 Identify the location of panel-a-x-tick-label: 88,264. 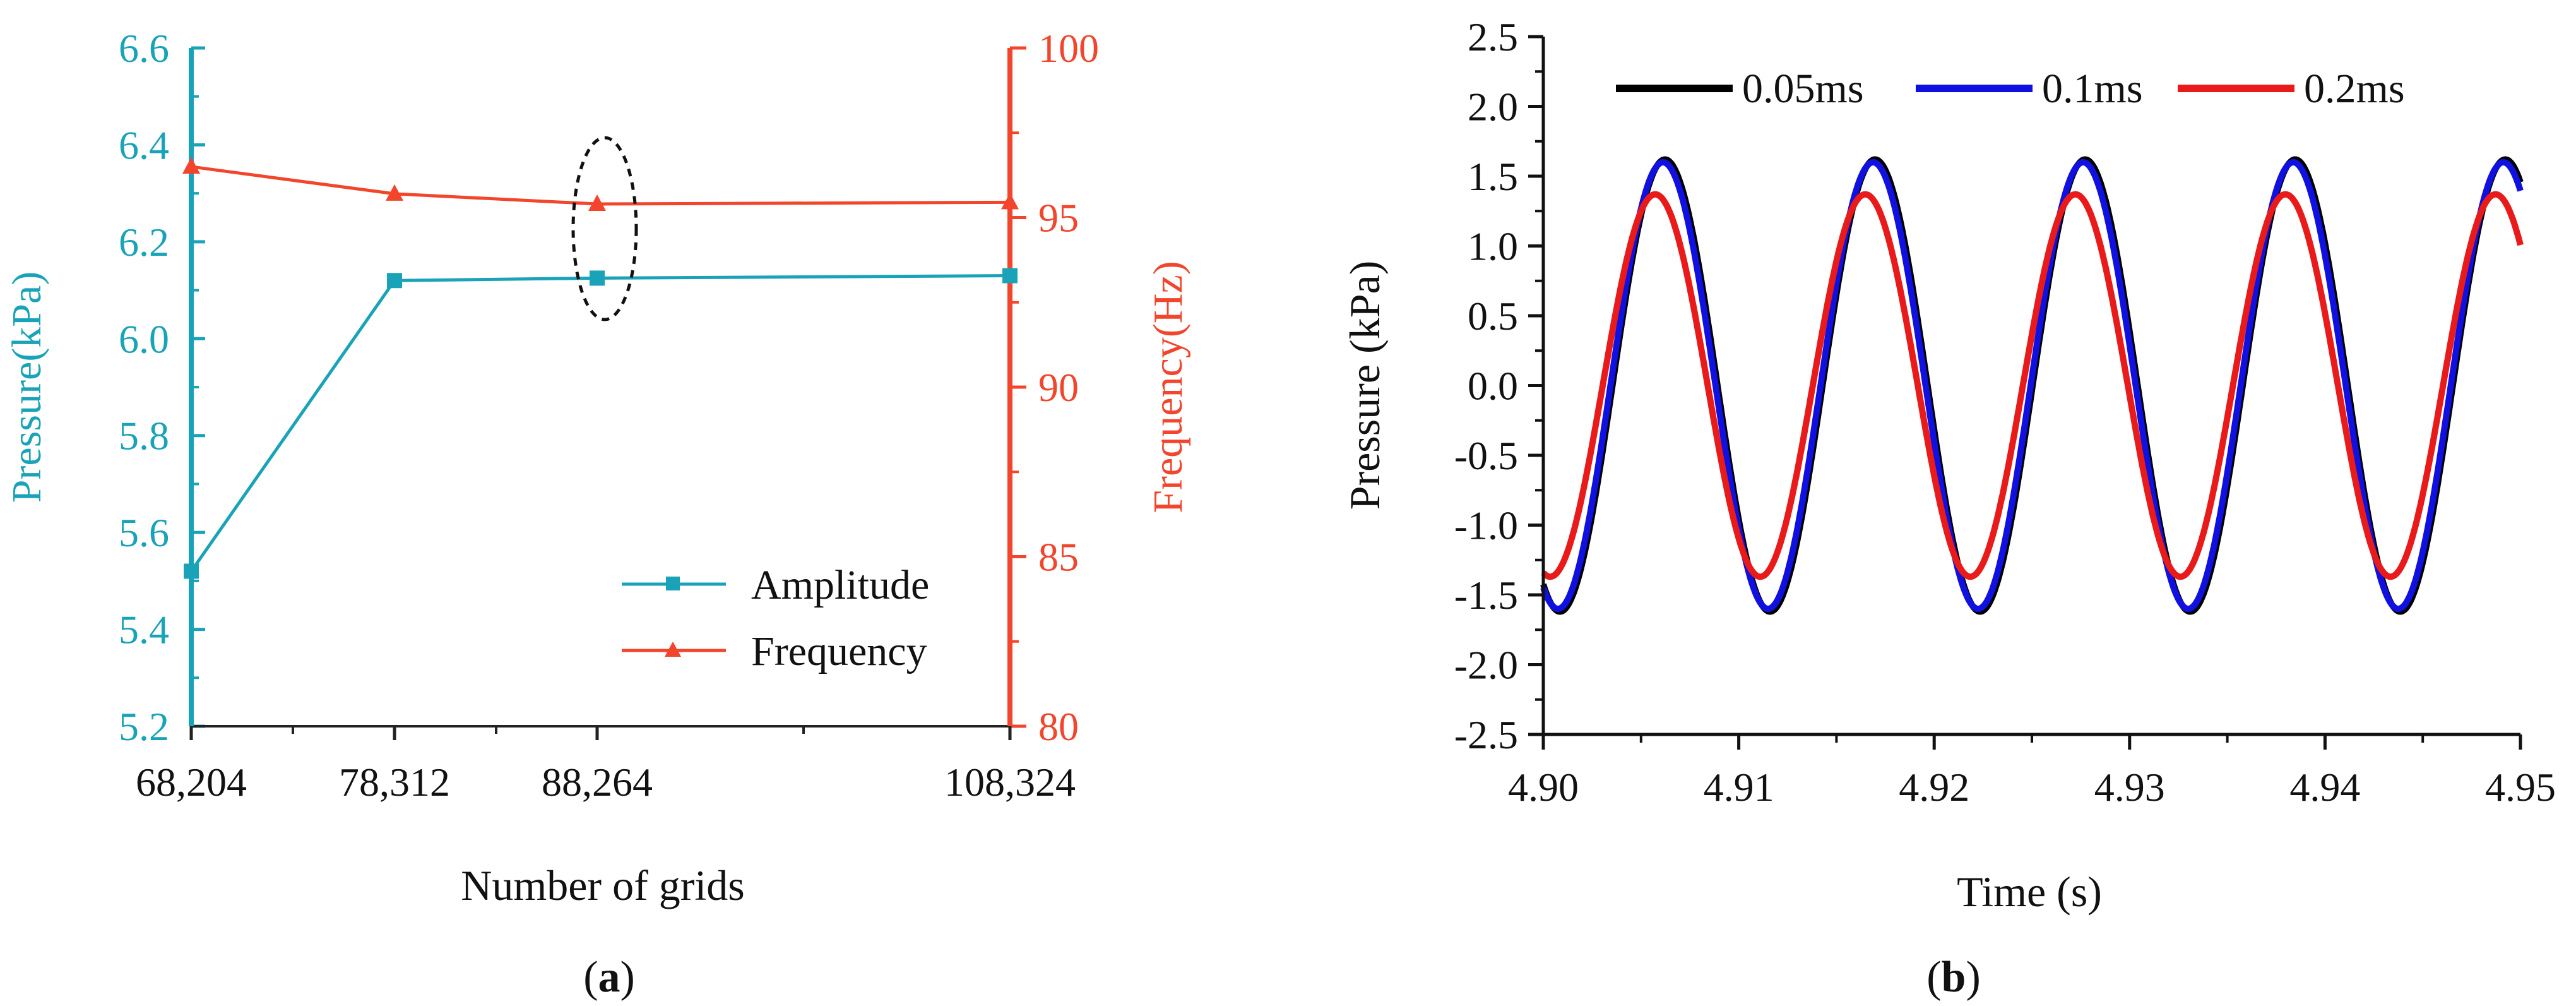
(597, 783).